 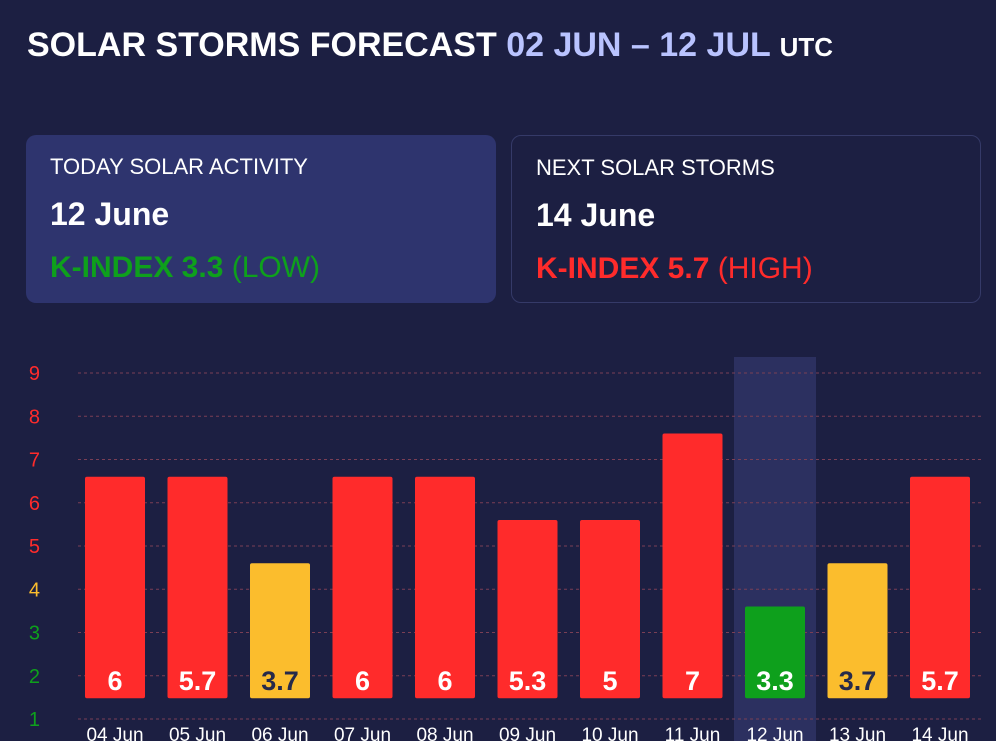 What do you see at coordinates (638, 45) in the screenshot?
I see `date-range: 02 JUN – 12 JUL` at bounding box center [638, 45].